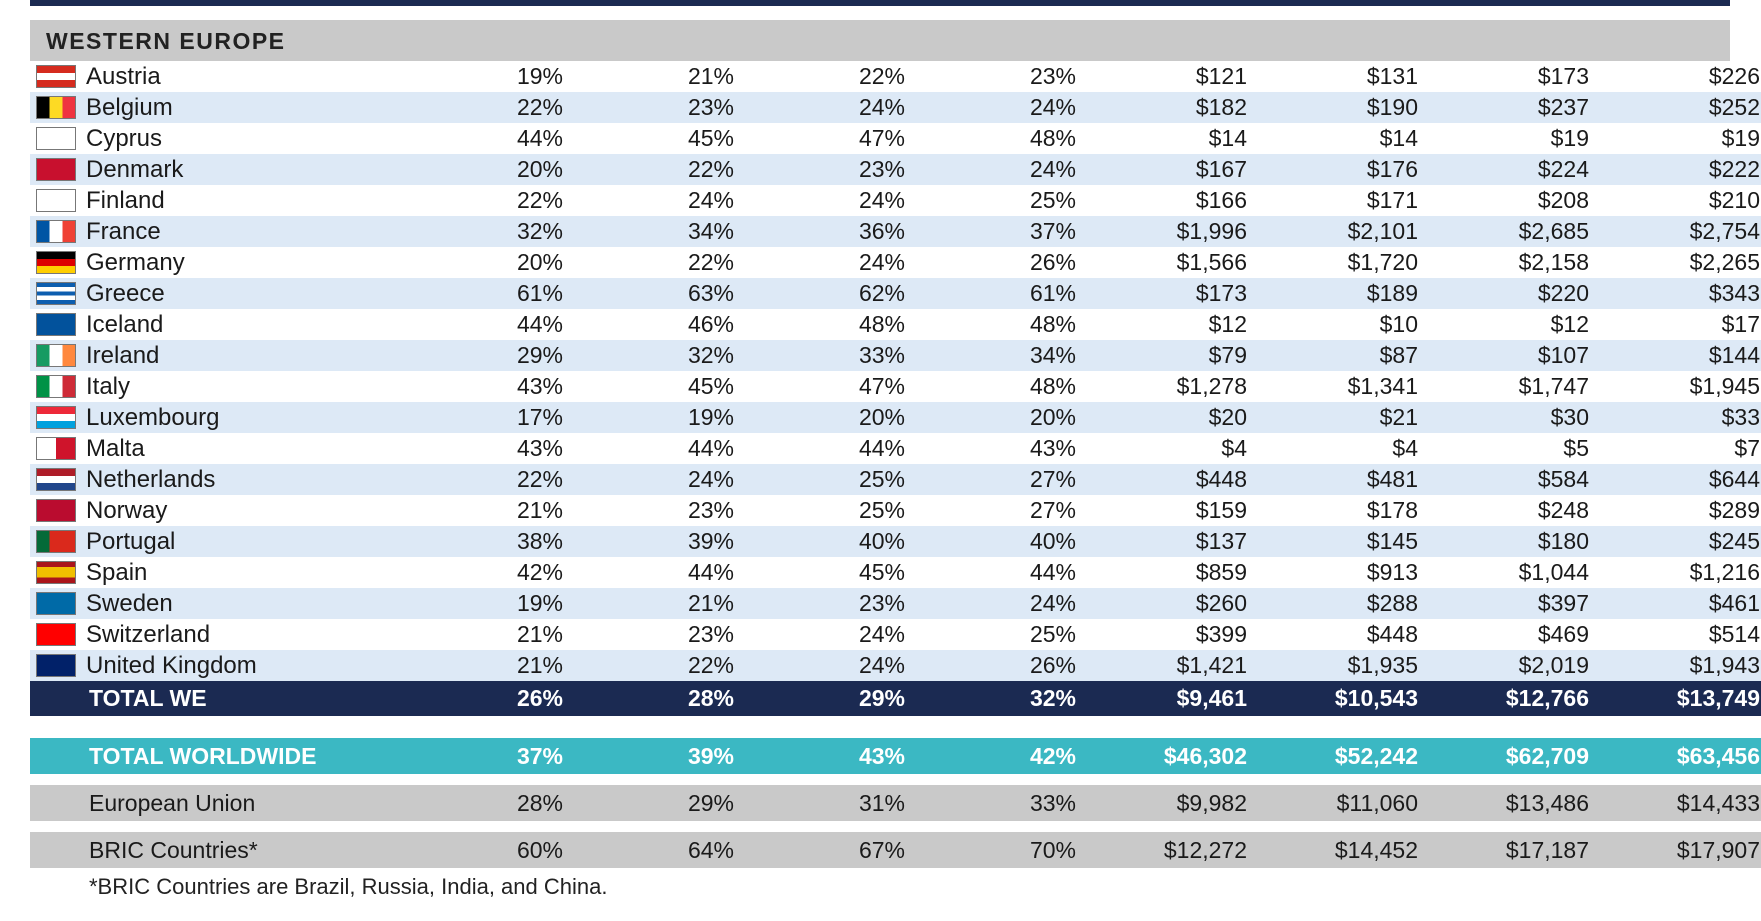  What do you see at coordinates (1536, 541) in the screenshot?
I see `amount-cell: $180` at bounding box center [1536, 541].